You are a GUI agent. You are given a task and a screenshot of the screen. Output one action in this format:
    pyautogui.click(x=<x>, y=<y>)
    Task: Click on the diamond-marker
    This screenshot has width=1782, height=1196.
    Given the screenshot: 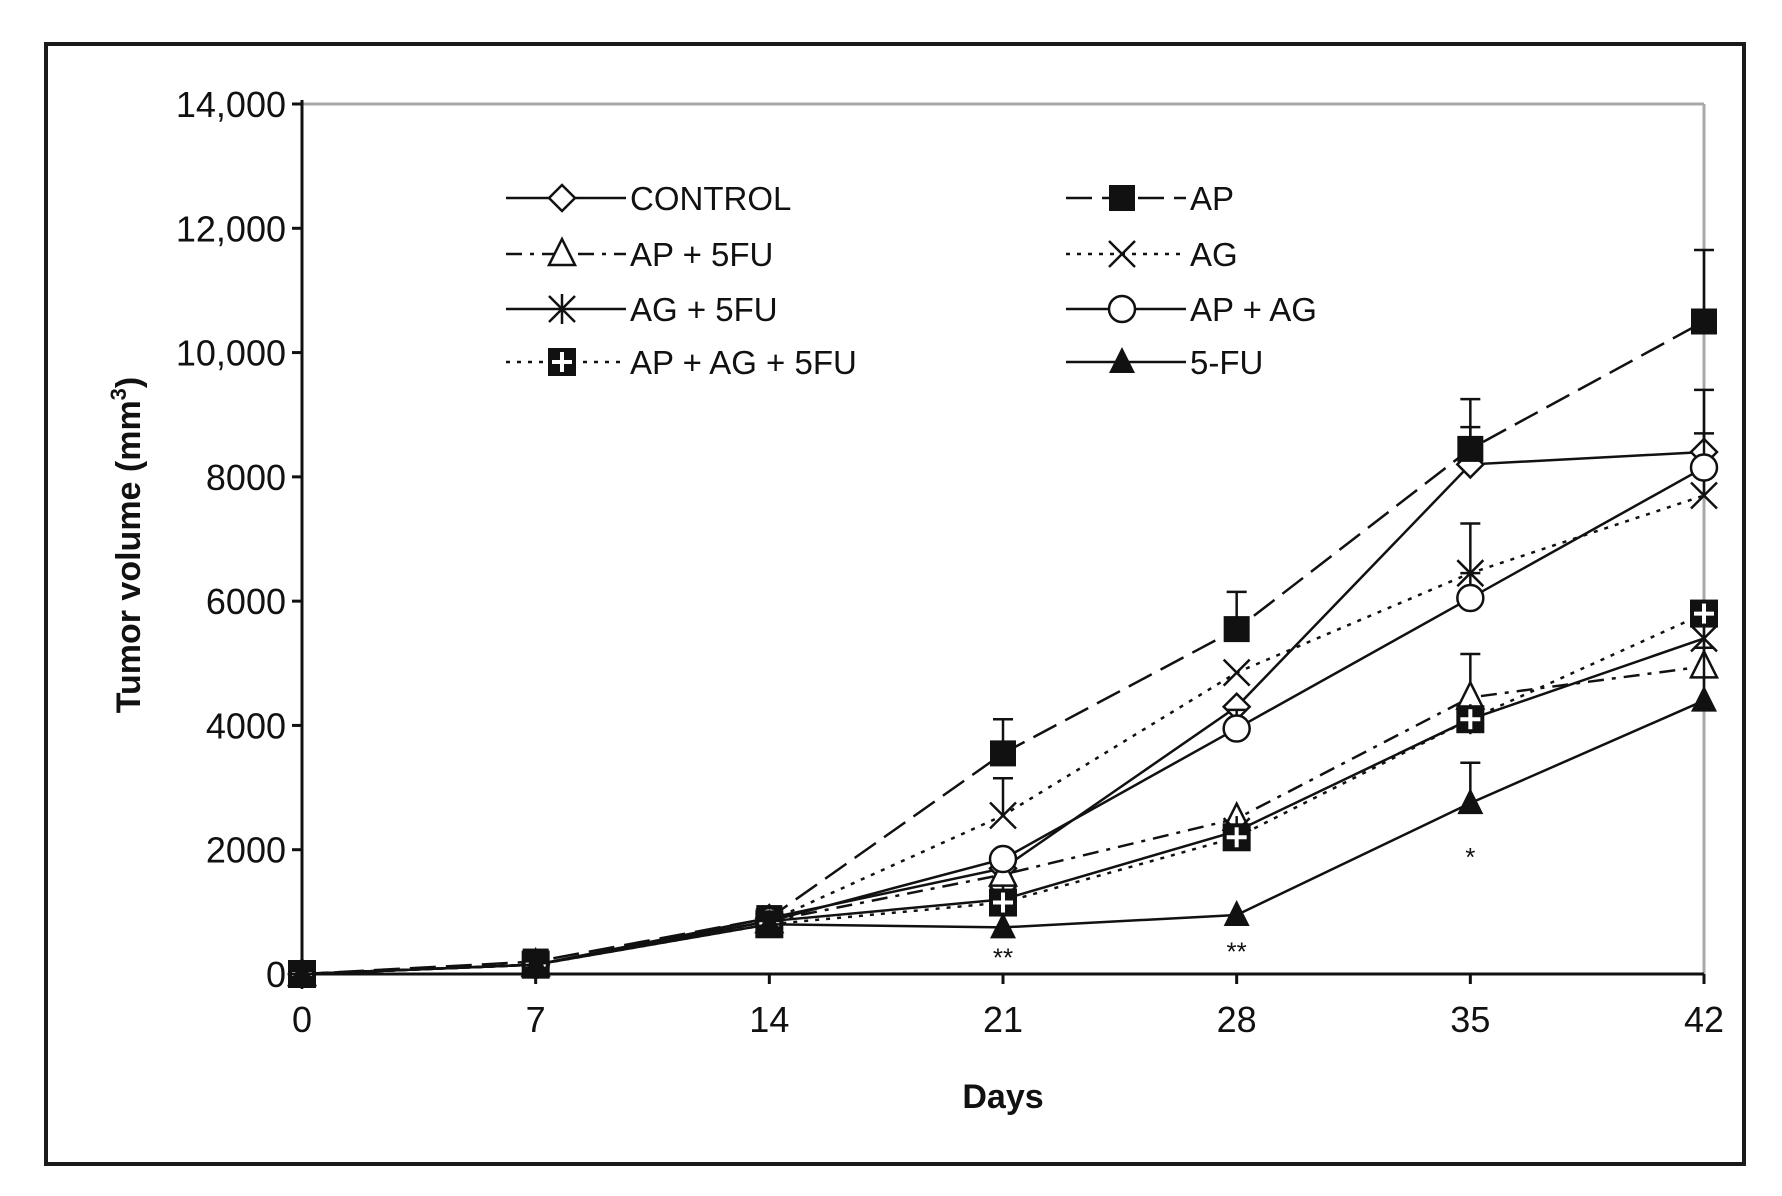 What is the action you would take?
    pyautogui.click(x=562, y=198)
    